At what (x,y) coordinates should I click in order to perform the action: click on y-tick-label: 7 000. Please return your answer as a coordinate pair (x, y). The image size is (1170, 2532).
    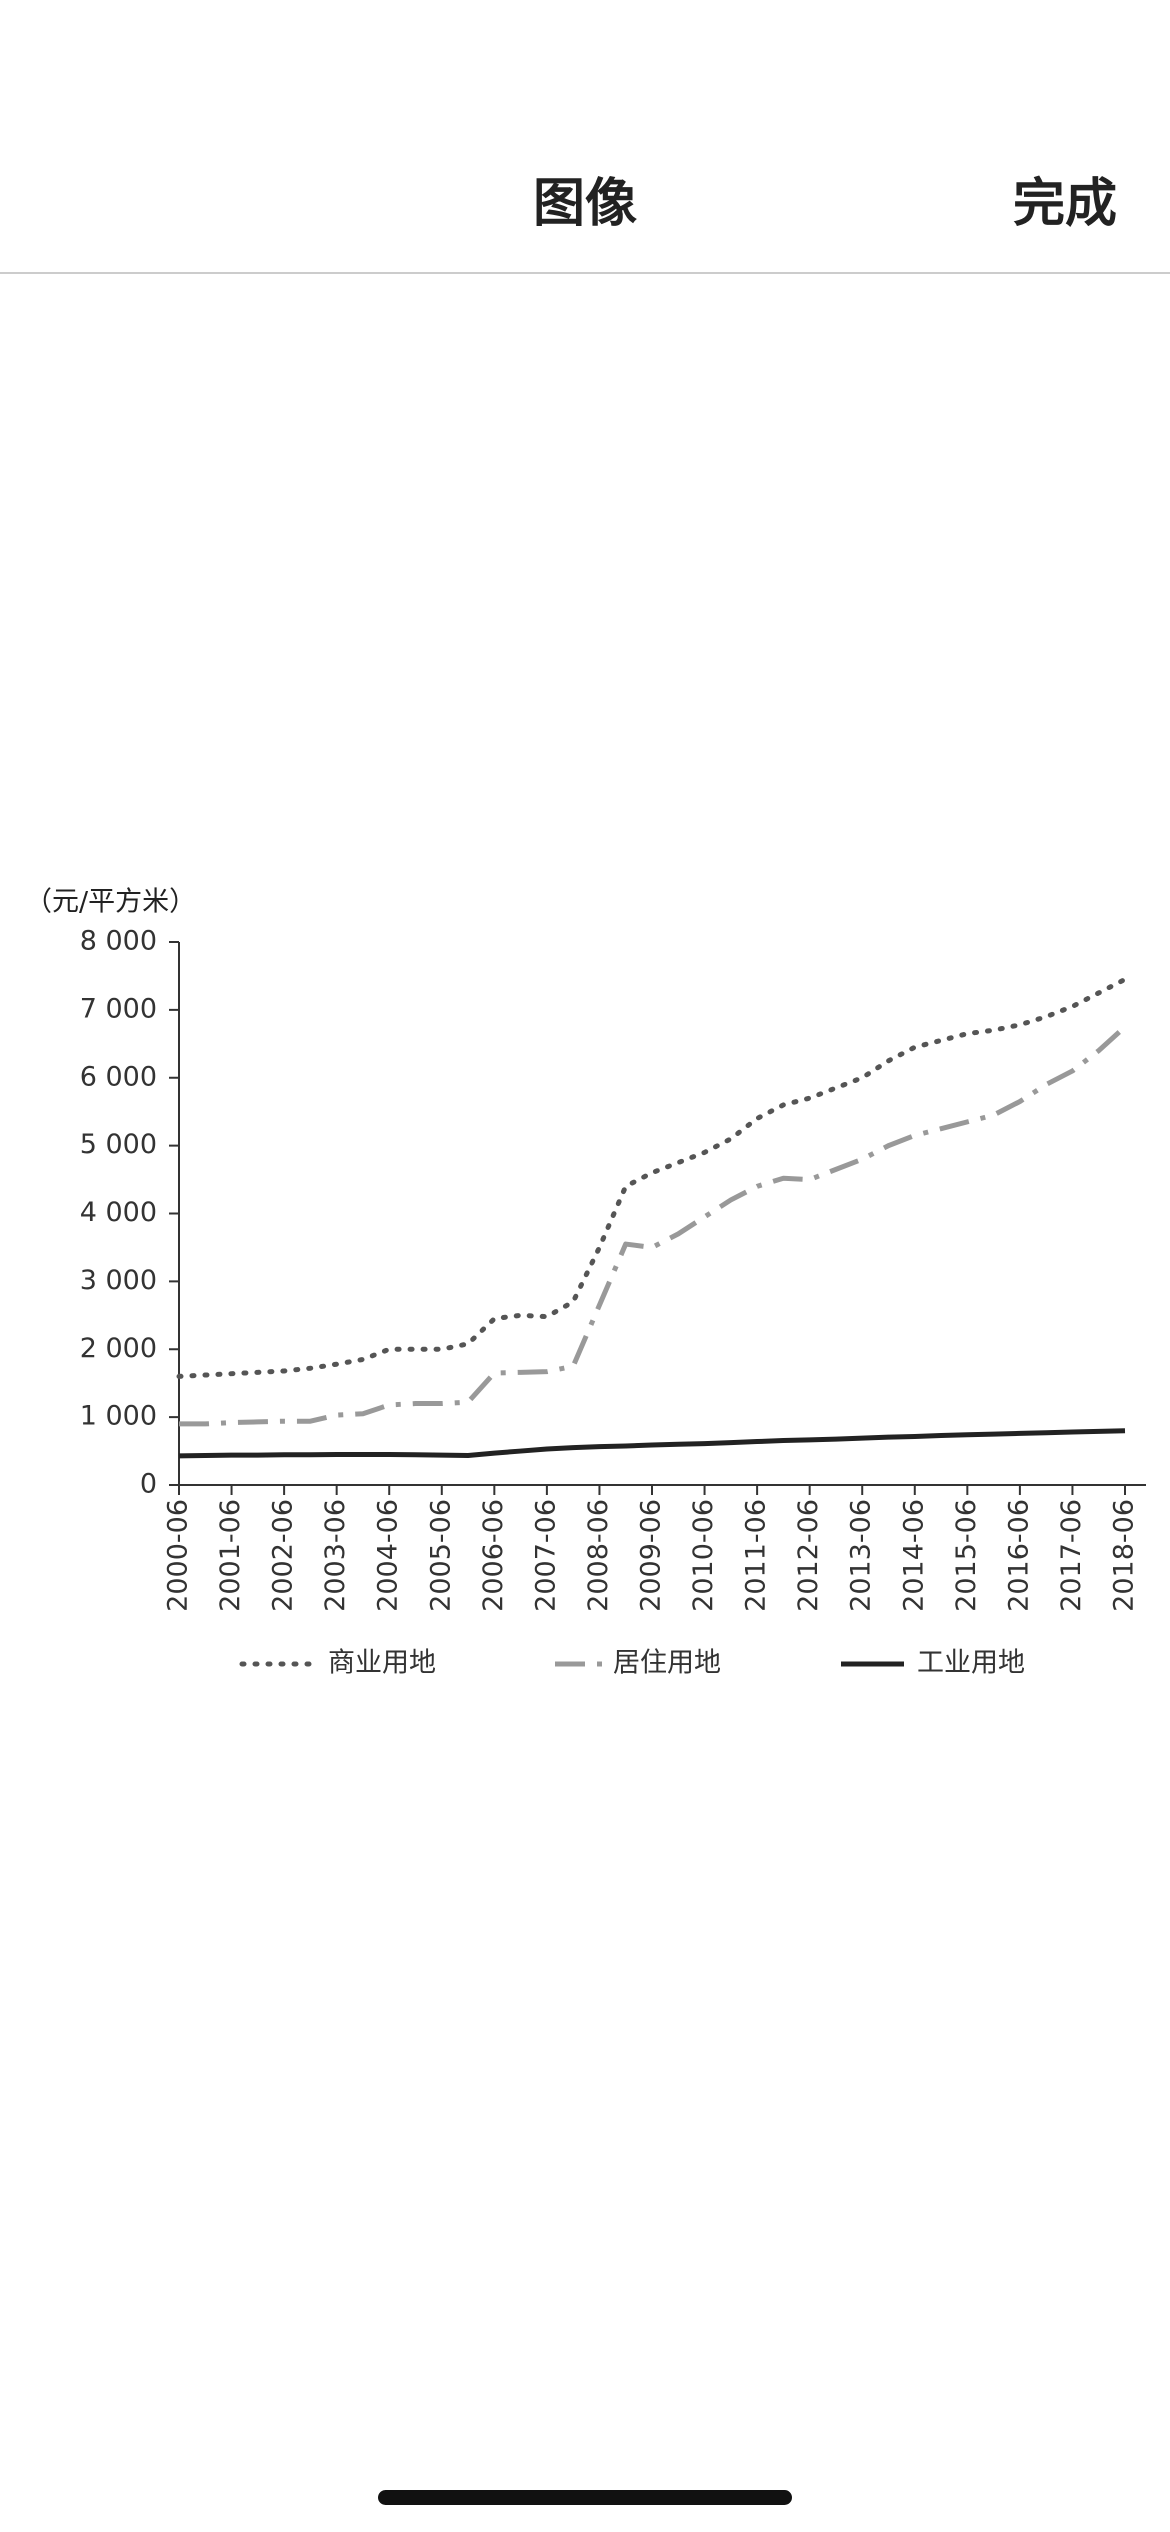
    Looking at the image, I should click on (118, 1008).